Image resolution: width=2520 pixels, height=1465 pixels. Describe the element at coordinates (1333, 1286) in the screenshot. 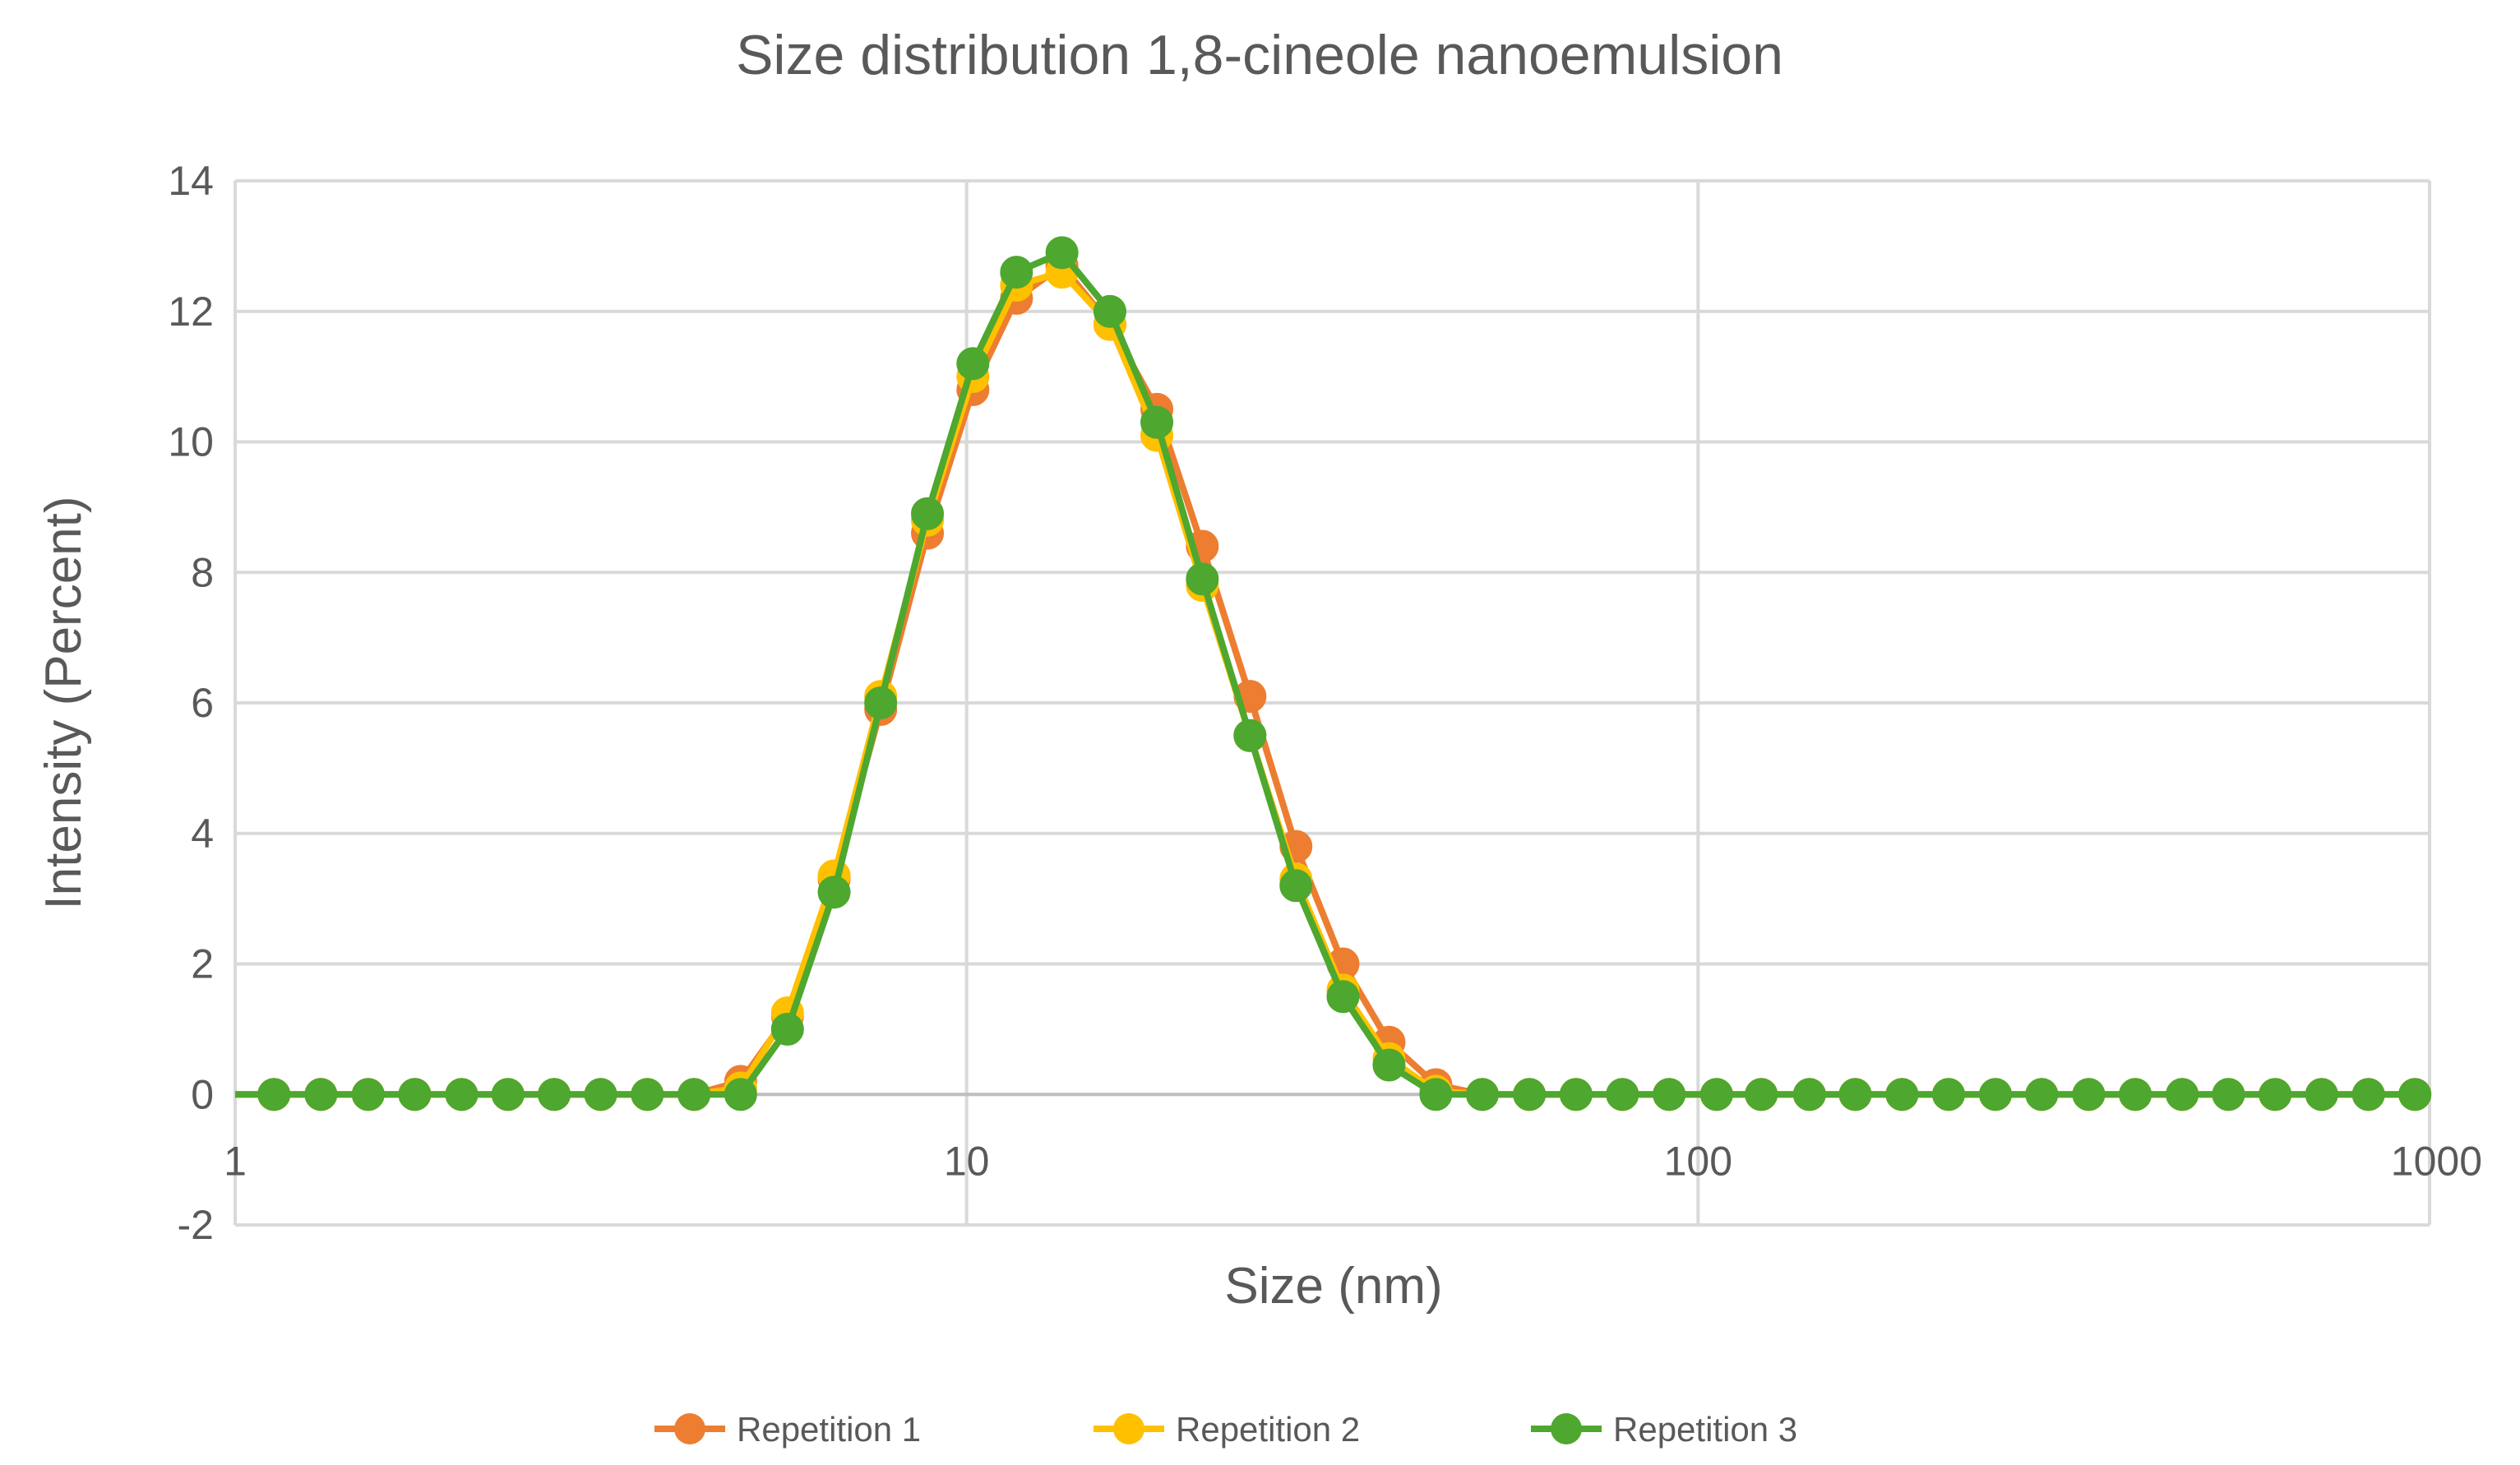

I see `x-axis-title: Size (nm)` at that location.